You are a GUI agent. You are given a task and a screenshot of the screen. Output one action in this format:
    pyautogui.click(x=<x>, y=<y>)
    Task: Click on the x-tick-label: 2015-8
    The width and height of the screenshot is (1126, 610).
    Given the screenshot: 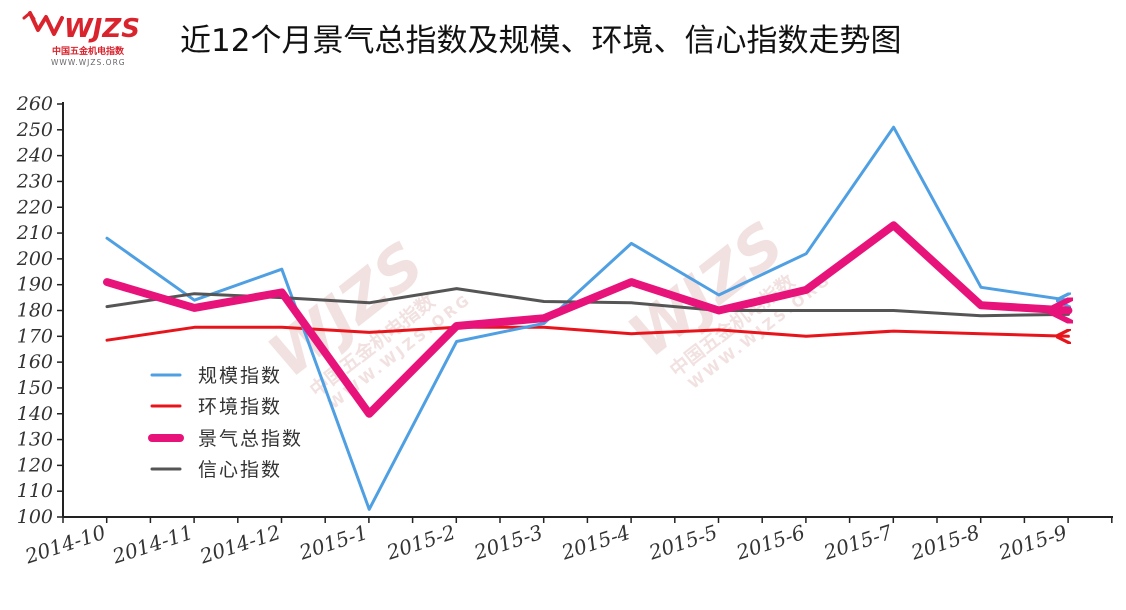 What is the action you would take?
    pyautogui.click(x=944, y=542)
    